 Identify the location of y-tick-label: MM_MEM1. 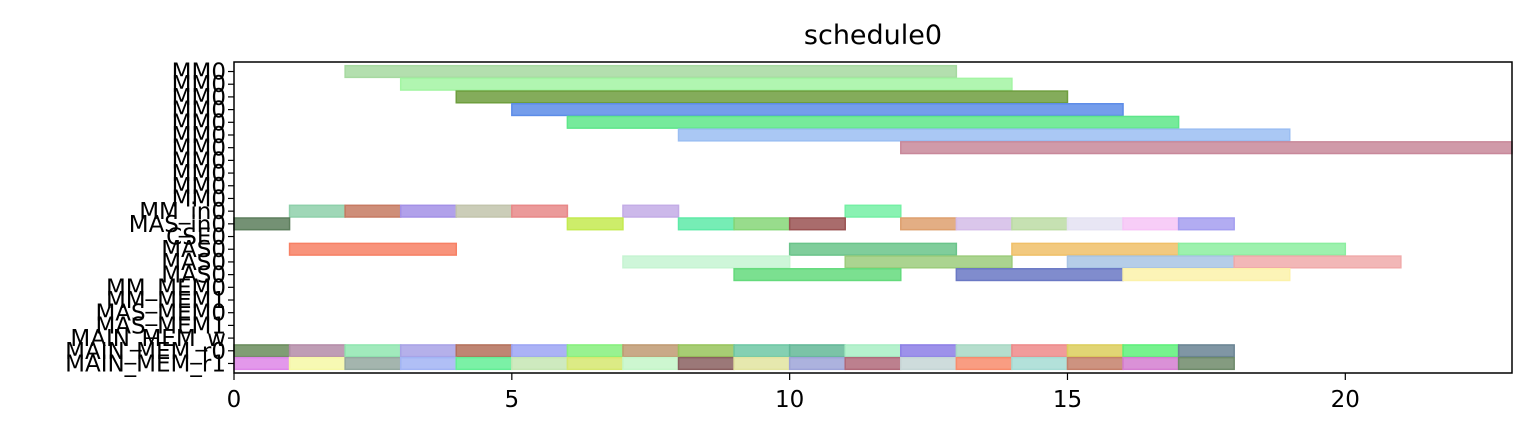
(166, 301).